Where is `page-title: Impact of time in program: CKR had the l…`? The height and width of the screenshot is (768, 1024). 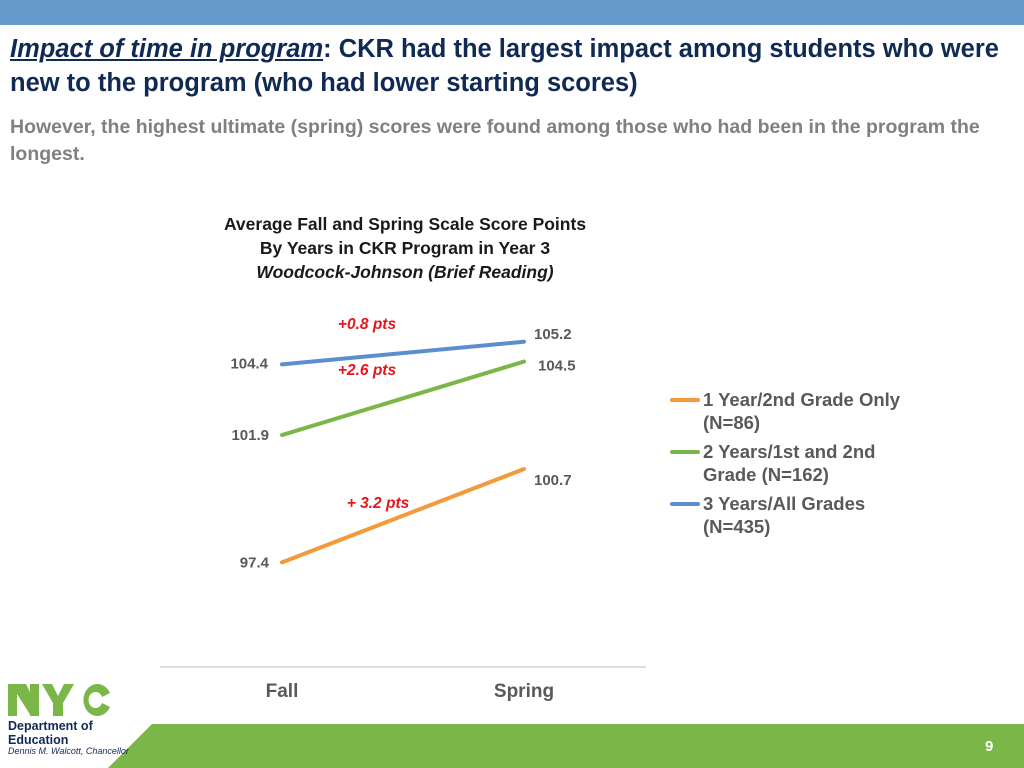 page-title: Impact of time in program: CKR had the l… is located at coordinates (510, 66).